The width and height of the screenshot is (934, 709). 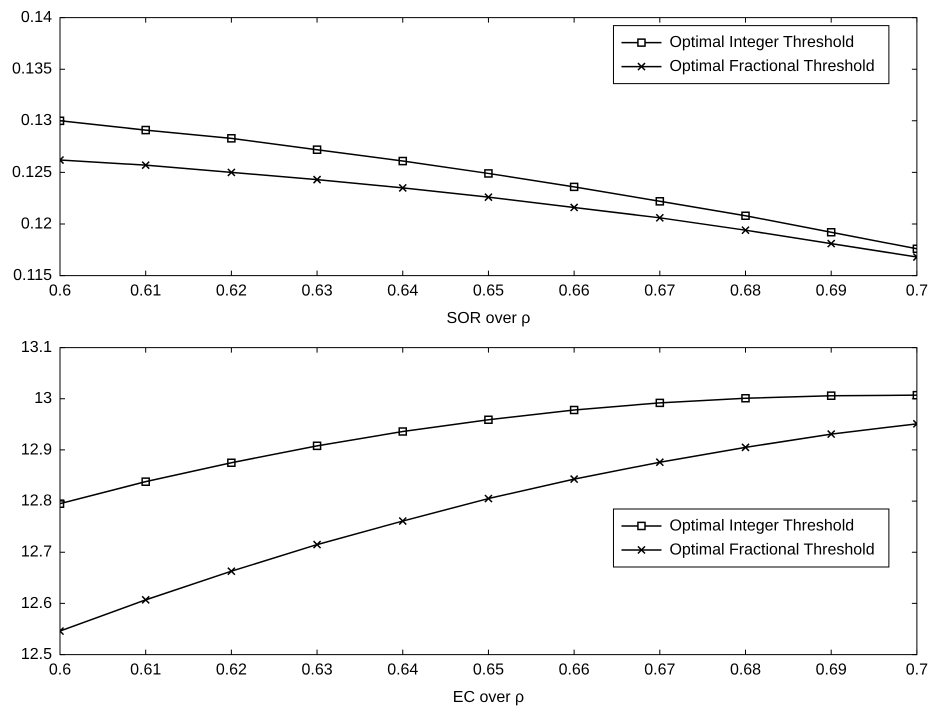 I want to click on y-tick-label: 0.14, so click(x=36, y=17).